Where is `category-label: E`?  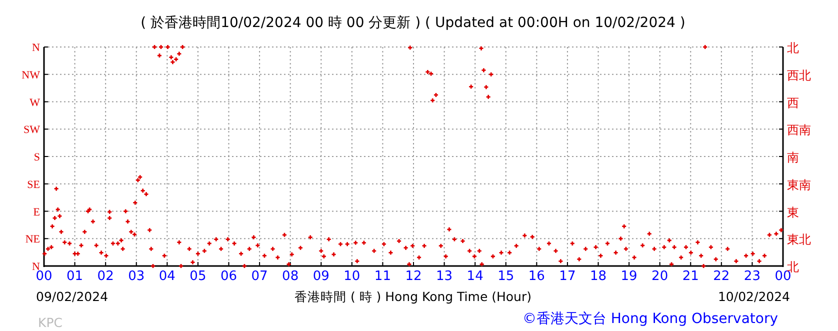
category-label: E is located at coordinates (36, 212).